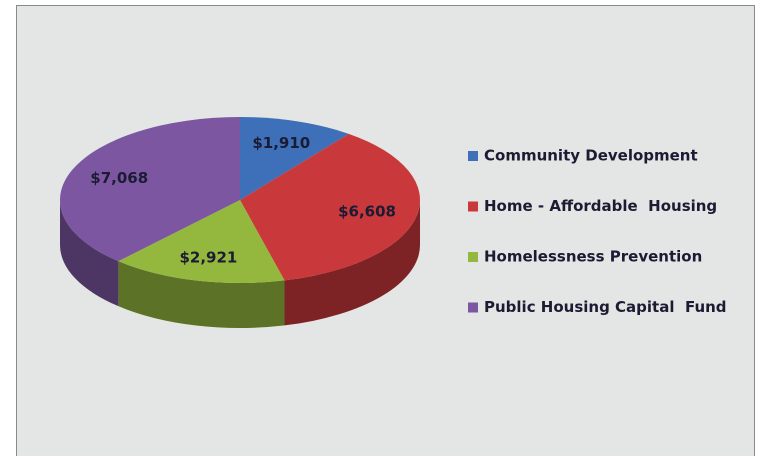 This screenshot has width=769, height=456. I want to click on data-label: $2,921, so click(208, 257).